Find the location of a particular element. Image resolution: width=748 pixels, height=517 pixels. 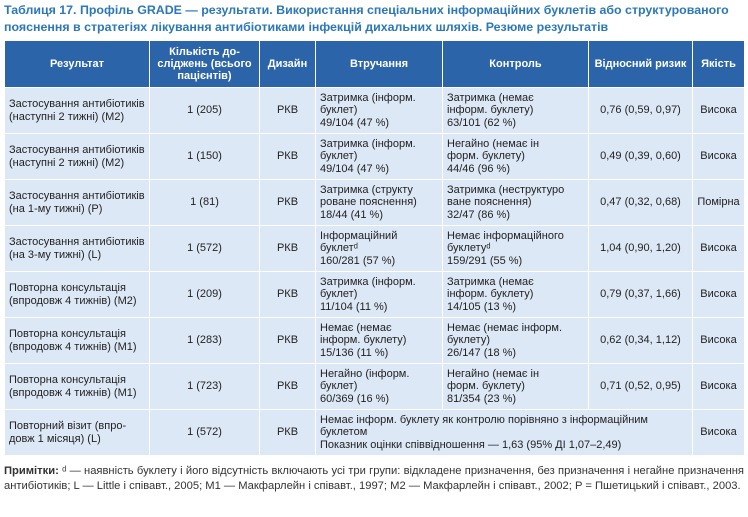

intervention-line: Інформаційний is located at coordinates (359, 235).